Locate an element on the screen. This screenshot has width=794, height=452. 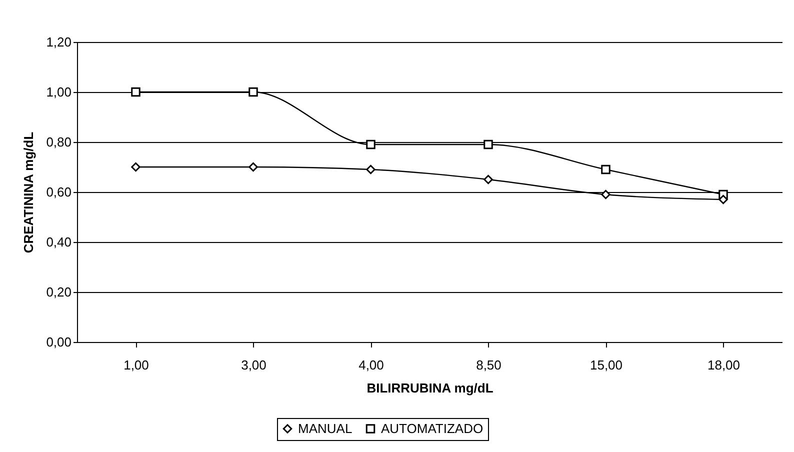
y-tick-label: 0,40 is located at coordinates (59, 242).